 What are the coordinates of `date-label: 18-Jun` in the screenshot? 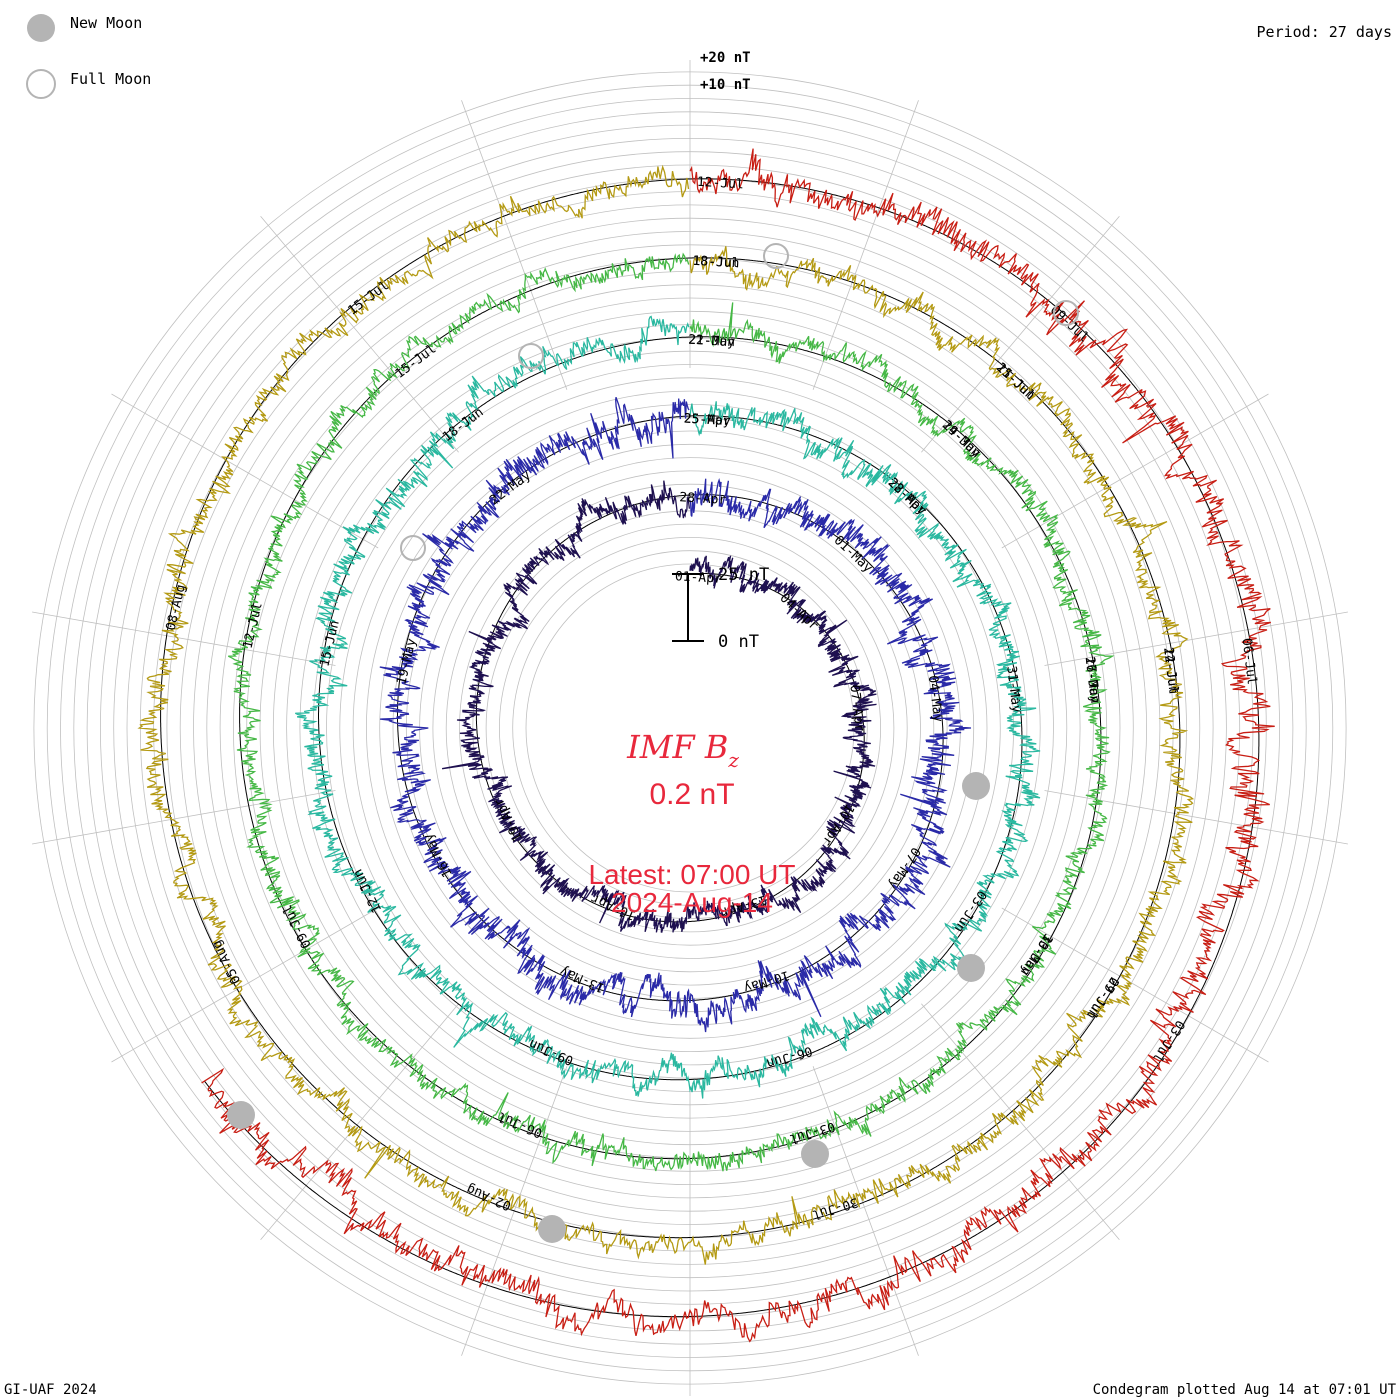 It's located at (716, 263).